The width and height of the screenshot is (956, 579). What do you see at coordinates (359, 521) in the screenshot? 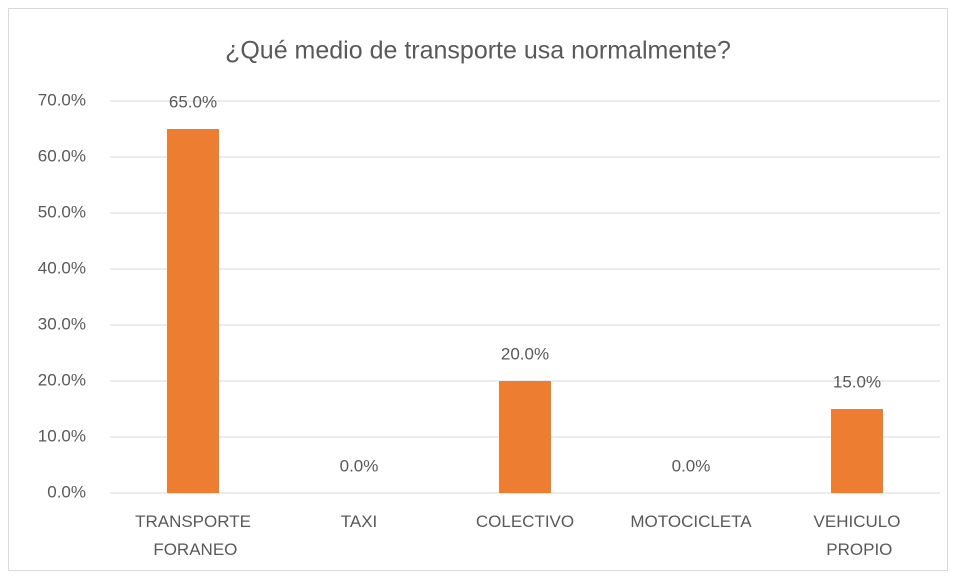
I see `x-tick-label: TAXI` at bounding box center [359, 521].